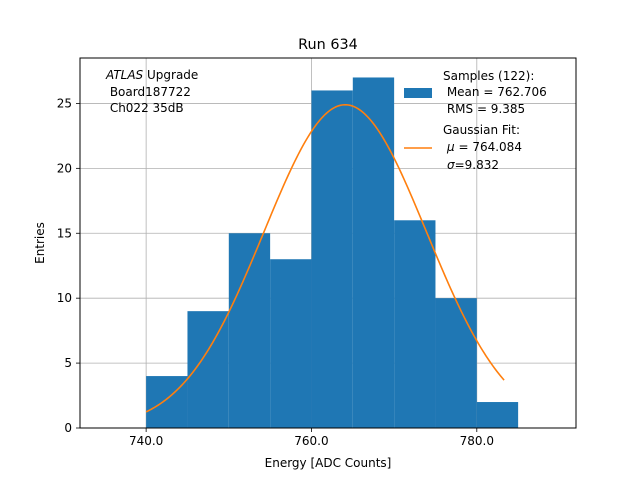  I want to click on y-tick-label: 20, so click(64, 168).